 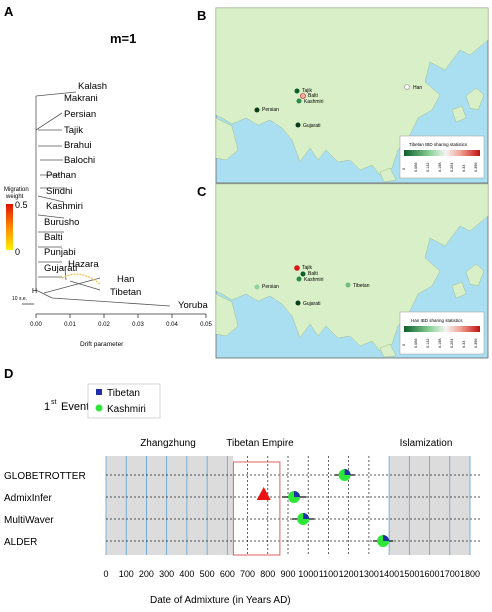 What do you see at coordinates (263, 493) in the screenshot?
I see `triangle-marker` at bounding box center [263, 493].